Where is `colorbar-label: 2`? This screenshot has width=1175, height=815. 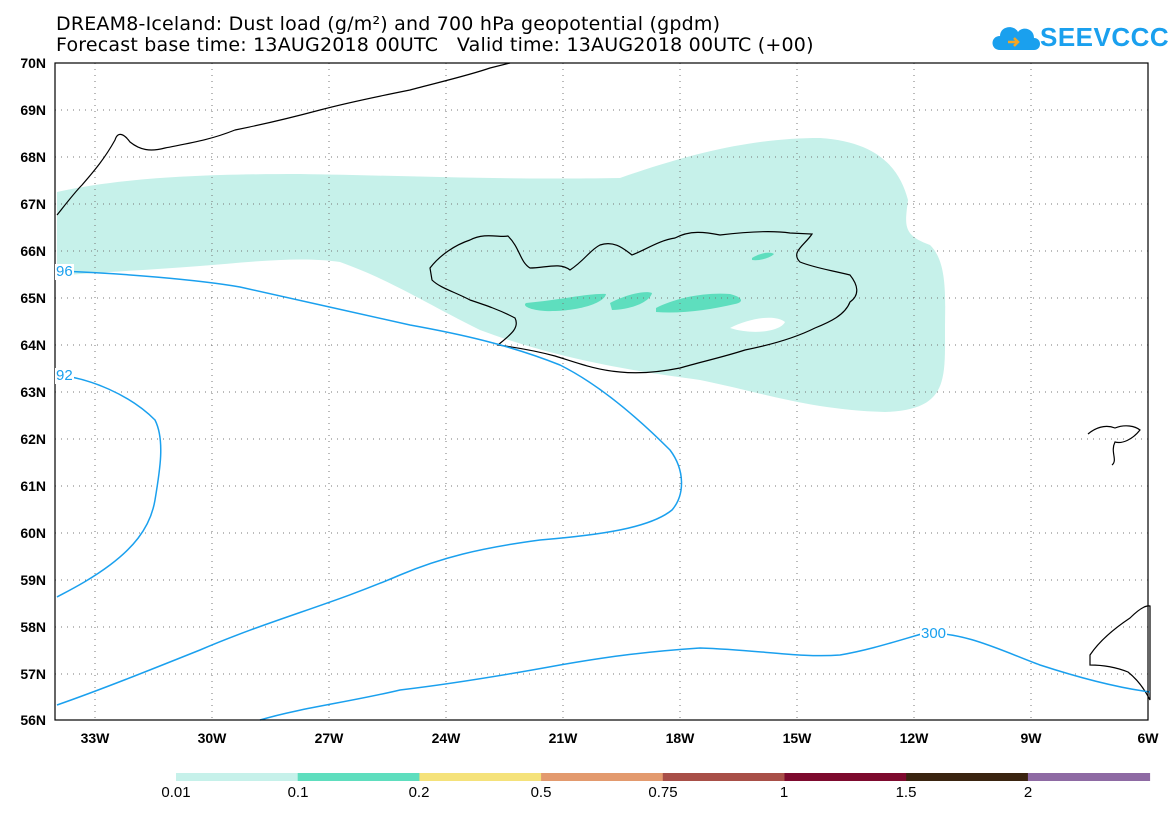
colorbar-label: 2 is located at coordinates (1028, 792).